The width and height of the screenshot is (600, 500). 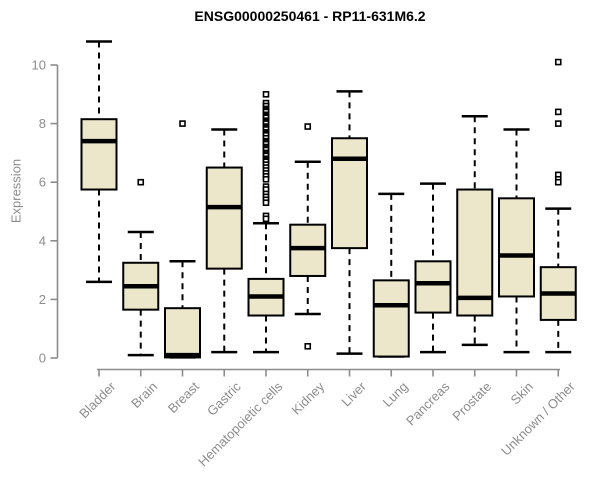 I want to click on box-brain, so click(x=141, y=267).